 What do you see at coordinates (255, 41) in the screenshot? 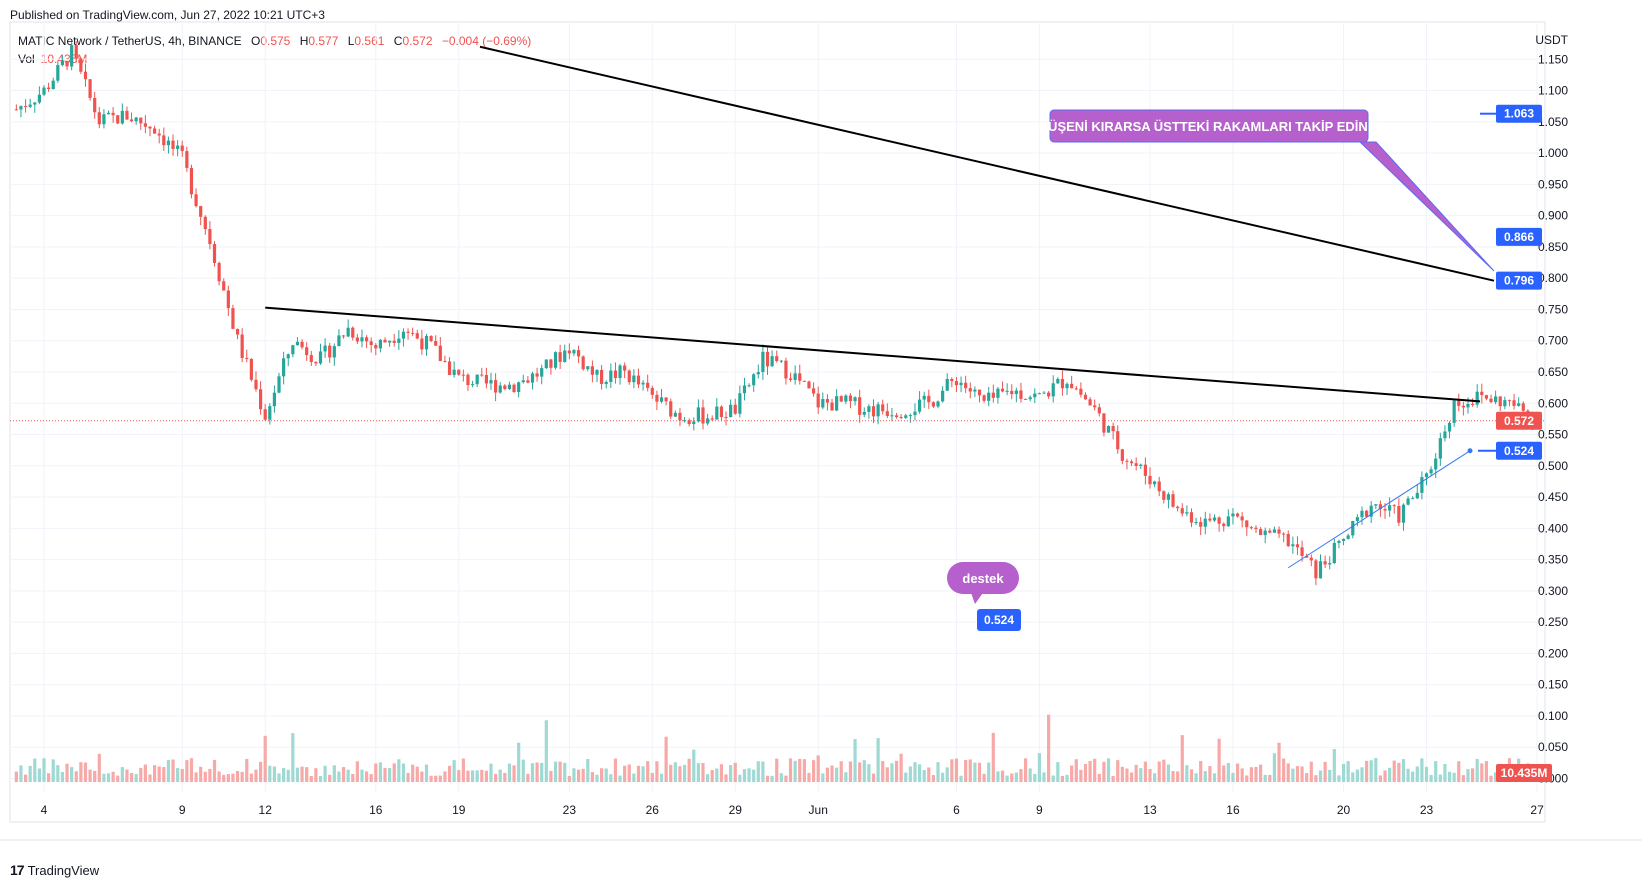
I see `open-label: O` at bounding box center [255, 41].